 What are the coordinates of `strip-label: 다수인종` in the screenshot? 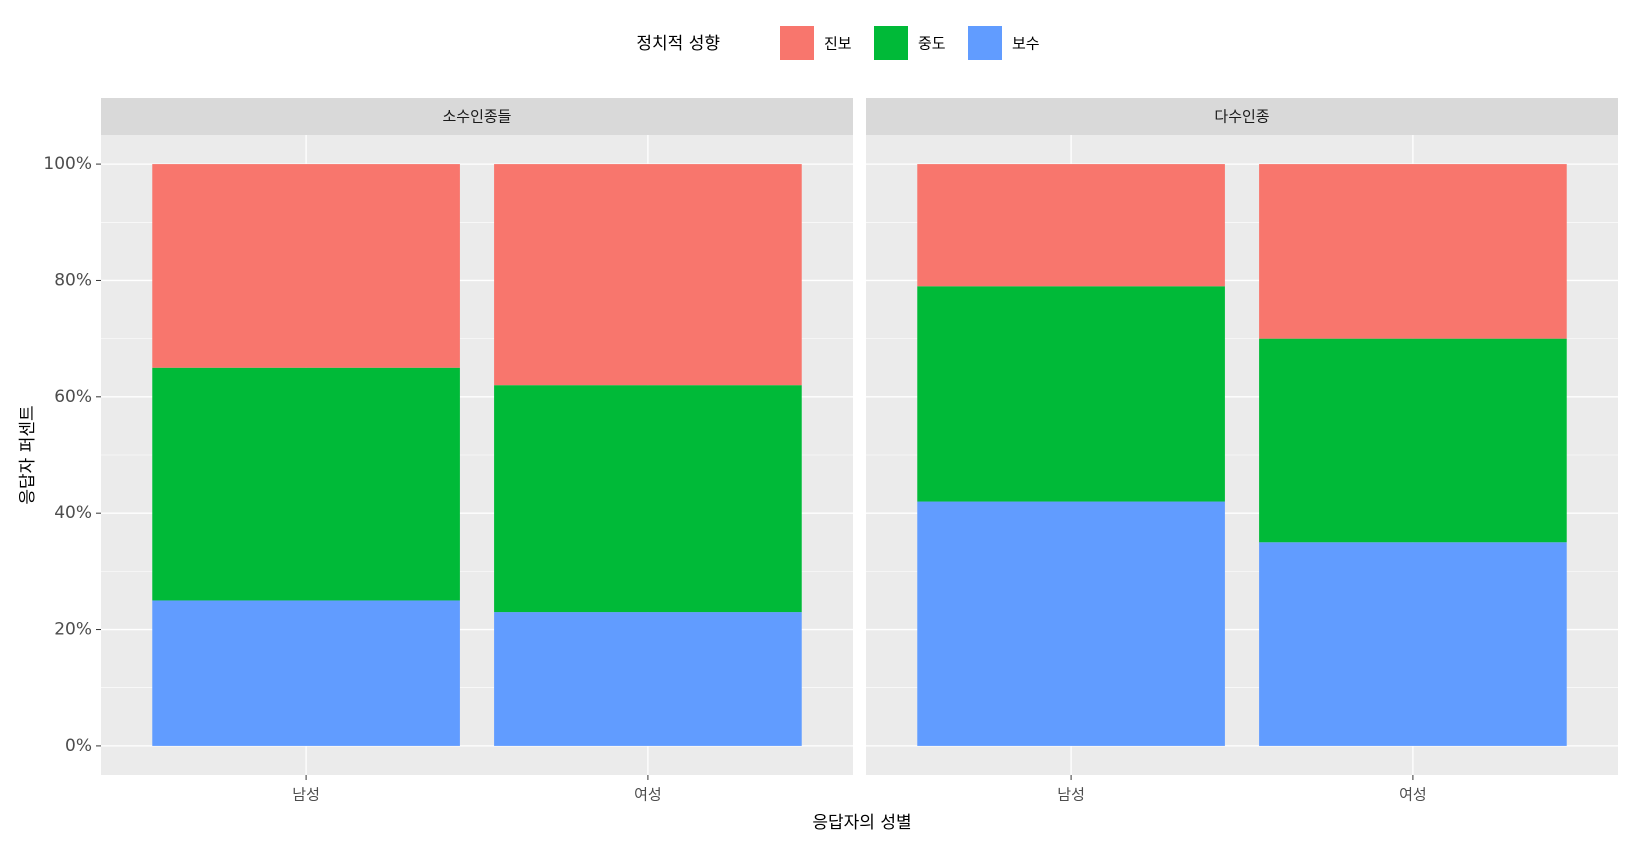 It's located at (1241, 117).